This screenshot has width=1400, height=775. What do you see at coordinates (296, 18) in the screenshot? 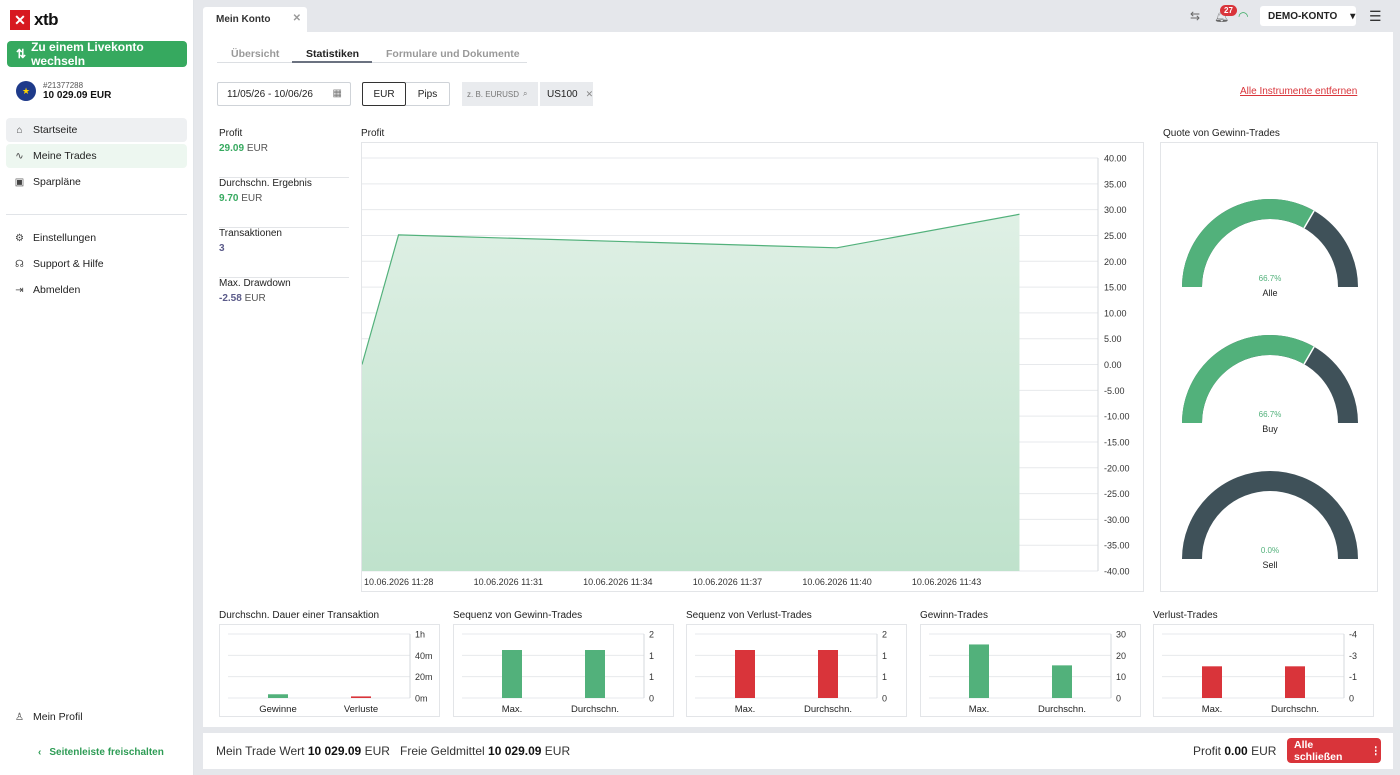
I see `close-icon: ✕` at bounding box center [296, 18].